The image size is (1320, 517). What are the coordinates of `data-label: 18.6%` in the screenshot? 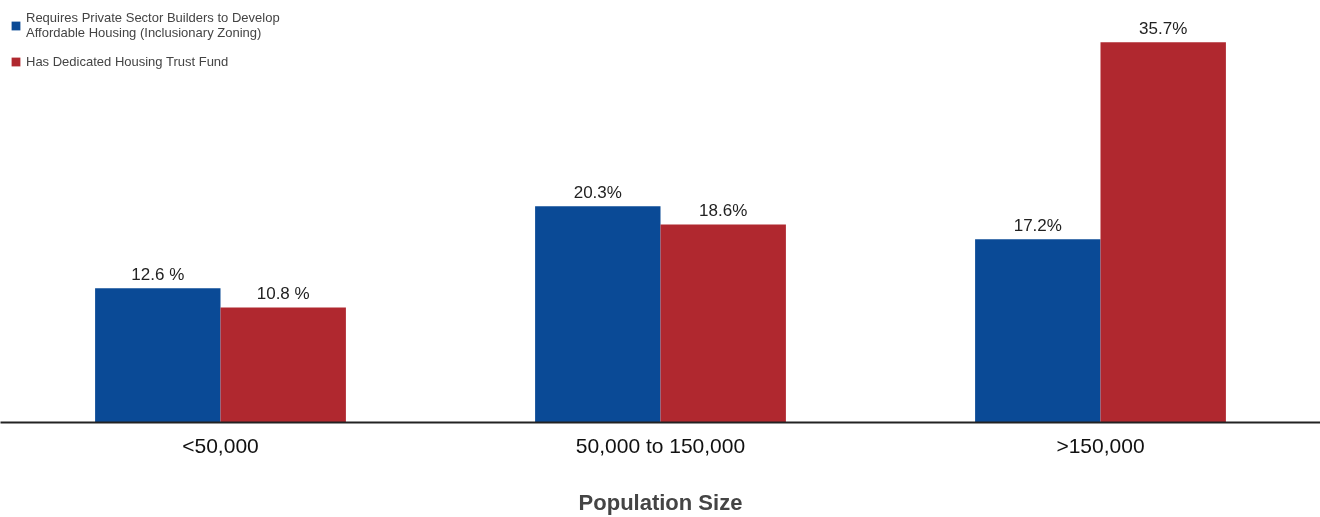 It's located at (723, 211).